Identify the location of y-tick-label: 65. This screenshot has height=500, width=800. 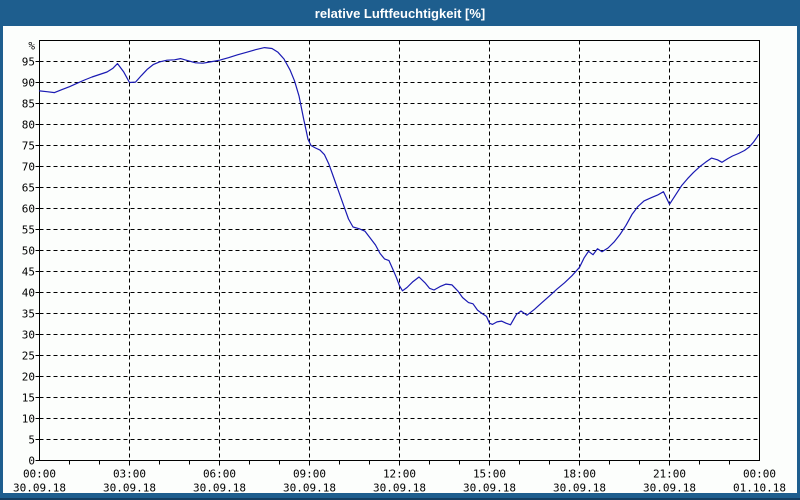
(28, 188).